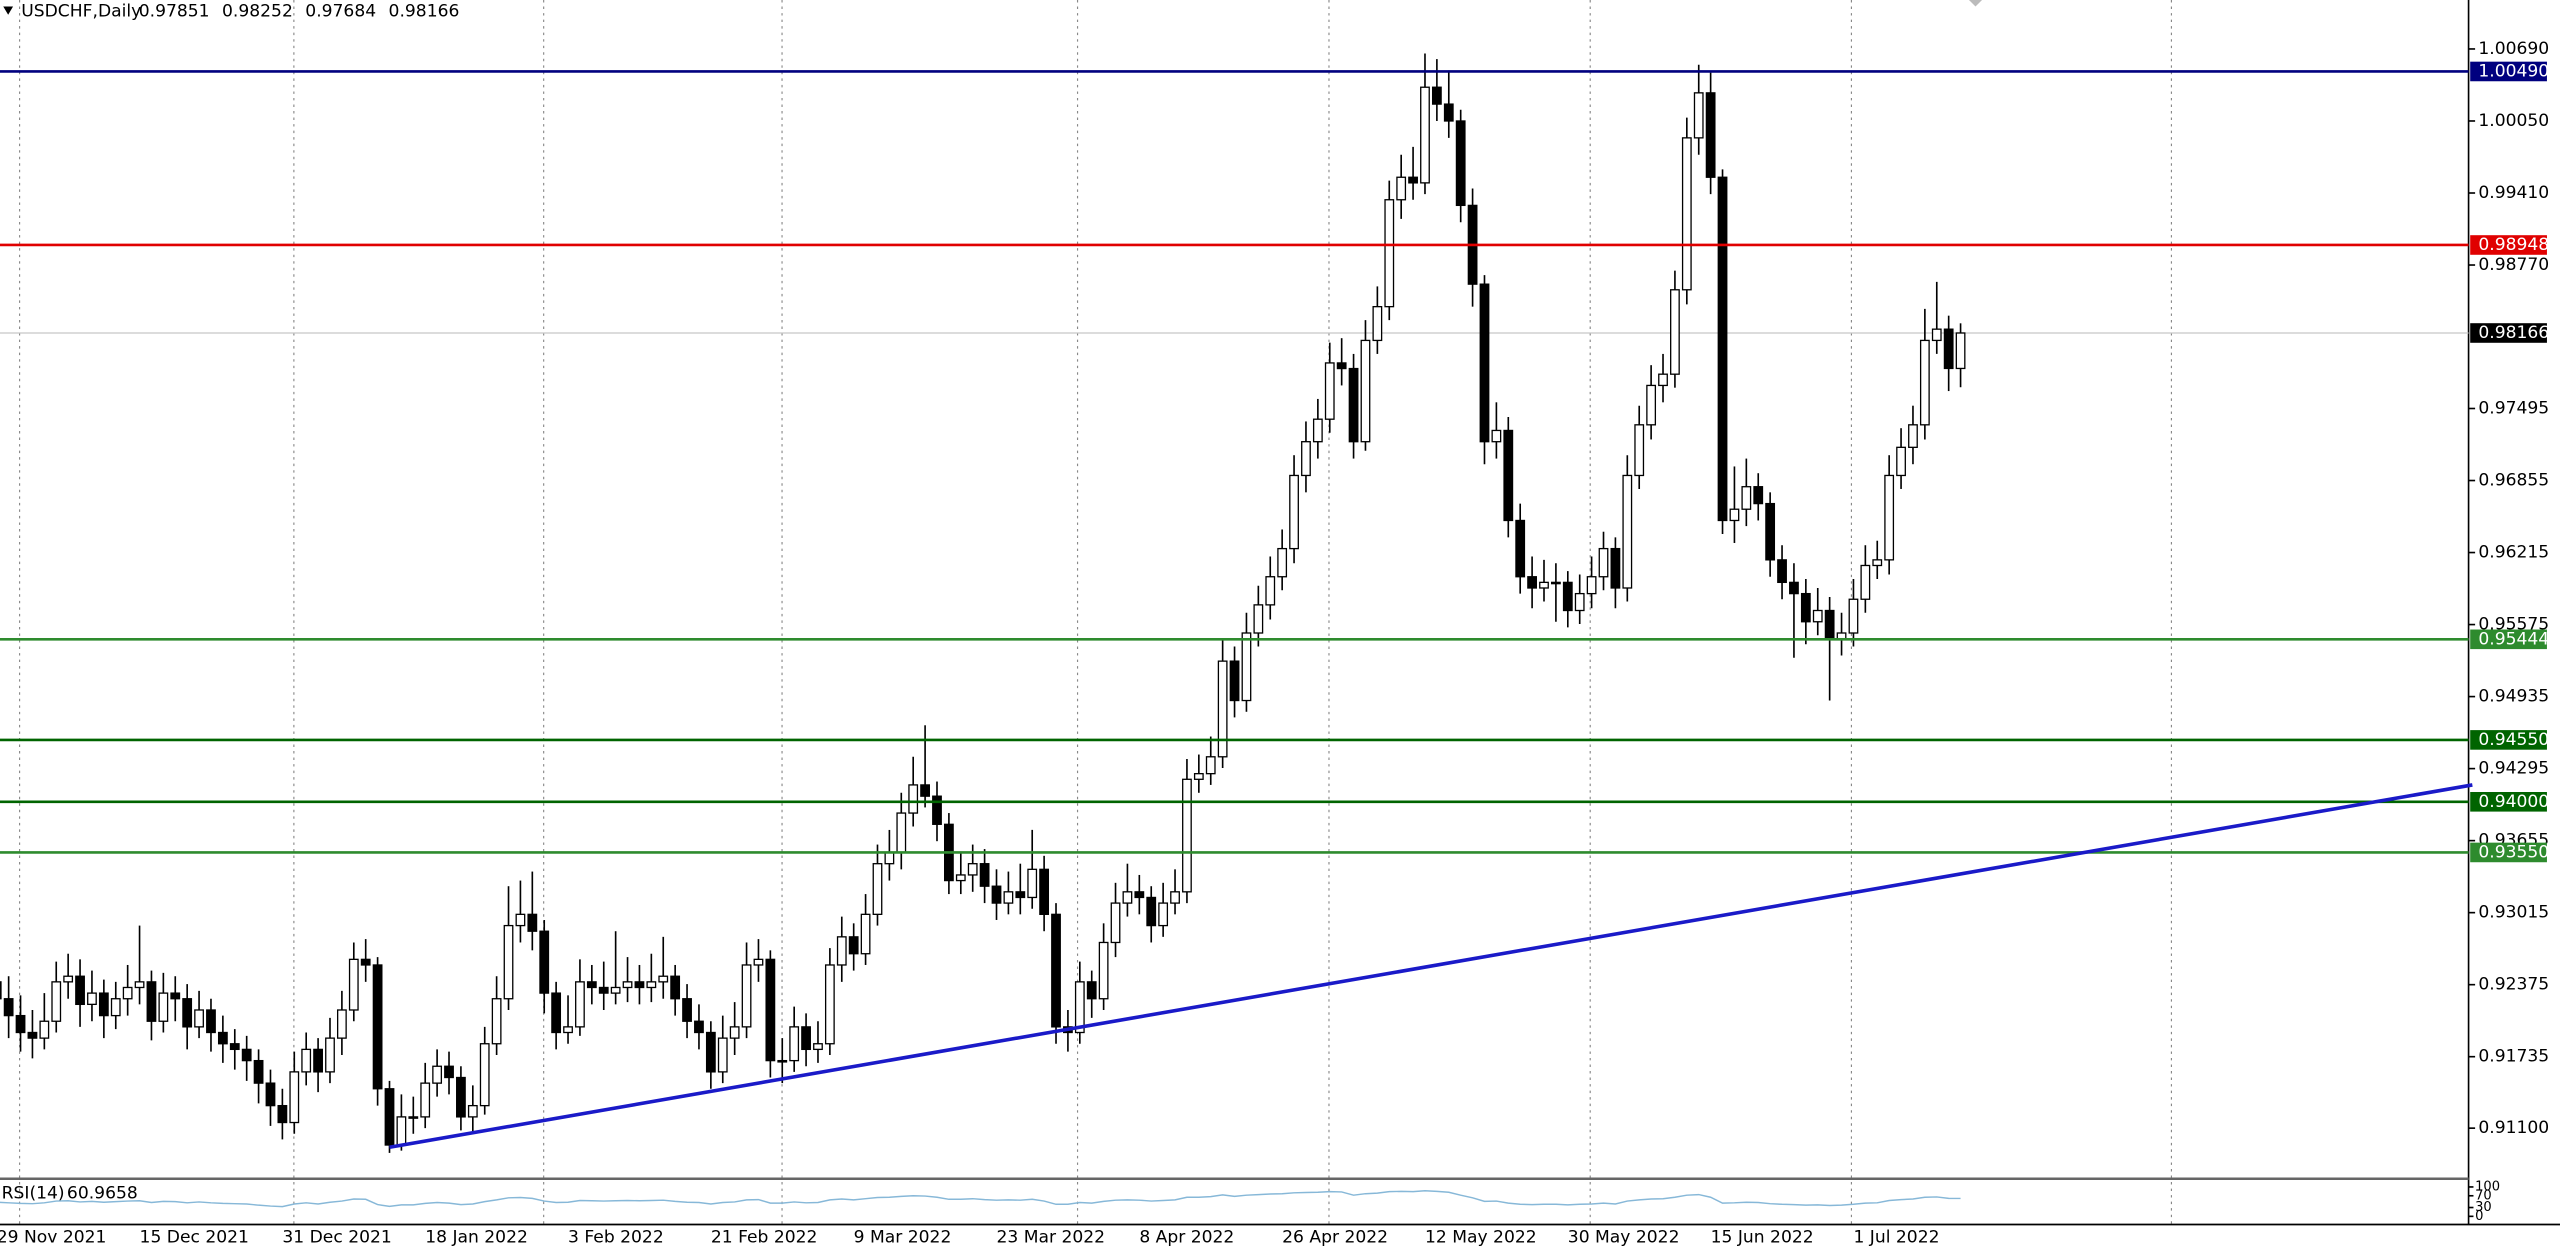 Image resolution: width=2560 pixels, height=1249 pixels. I want to click on rsi-line, so click(980, 1199).